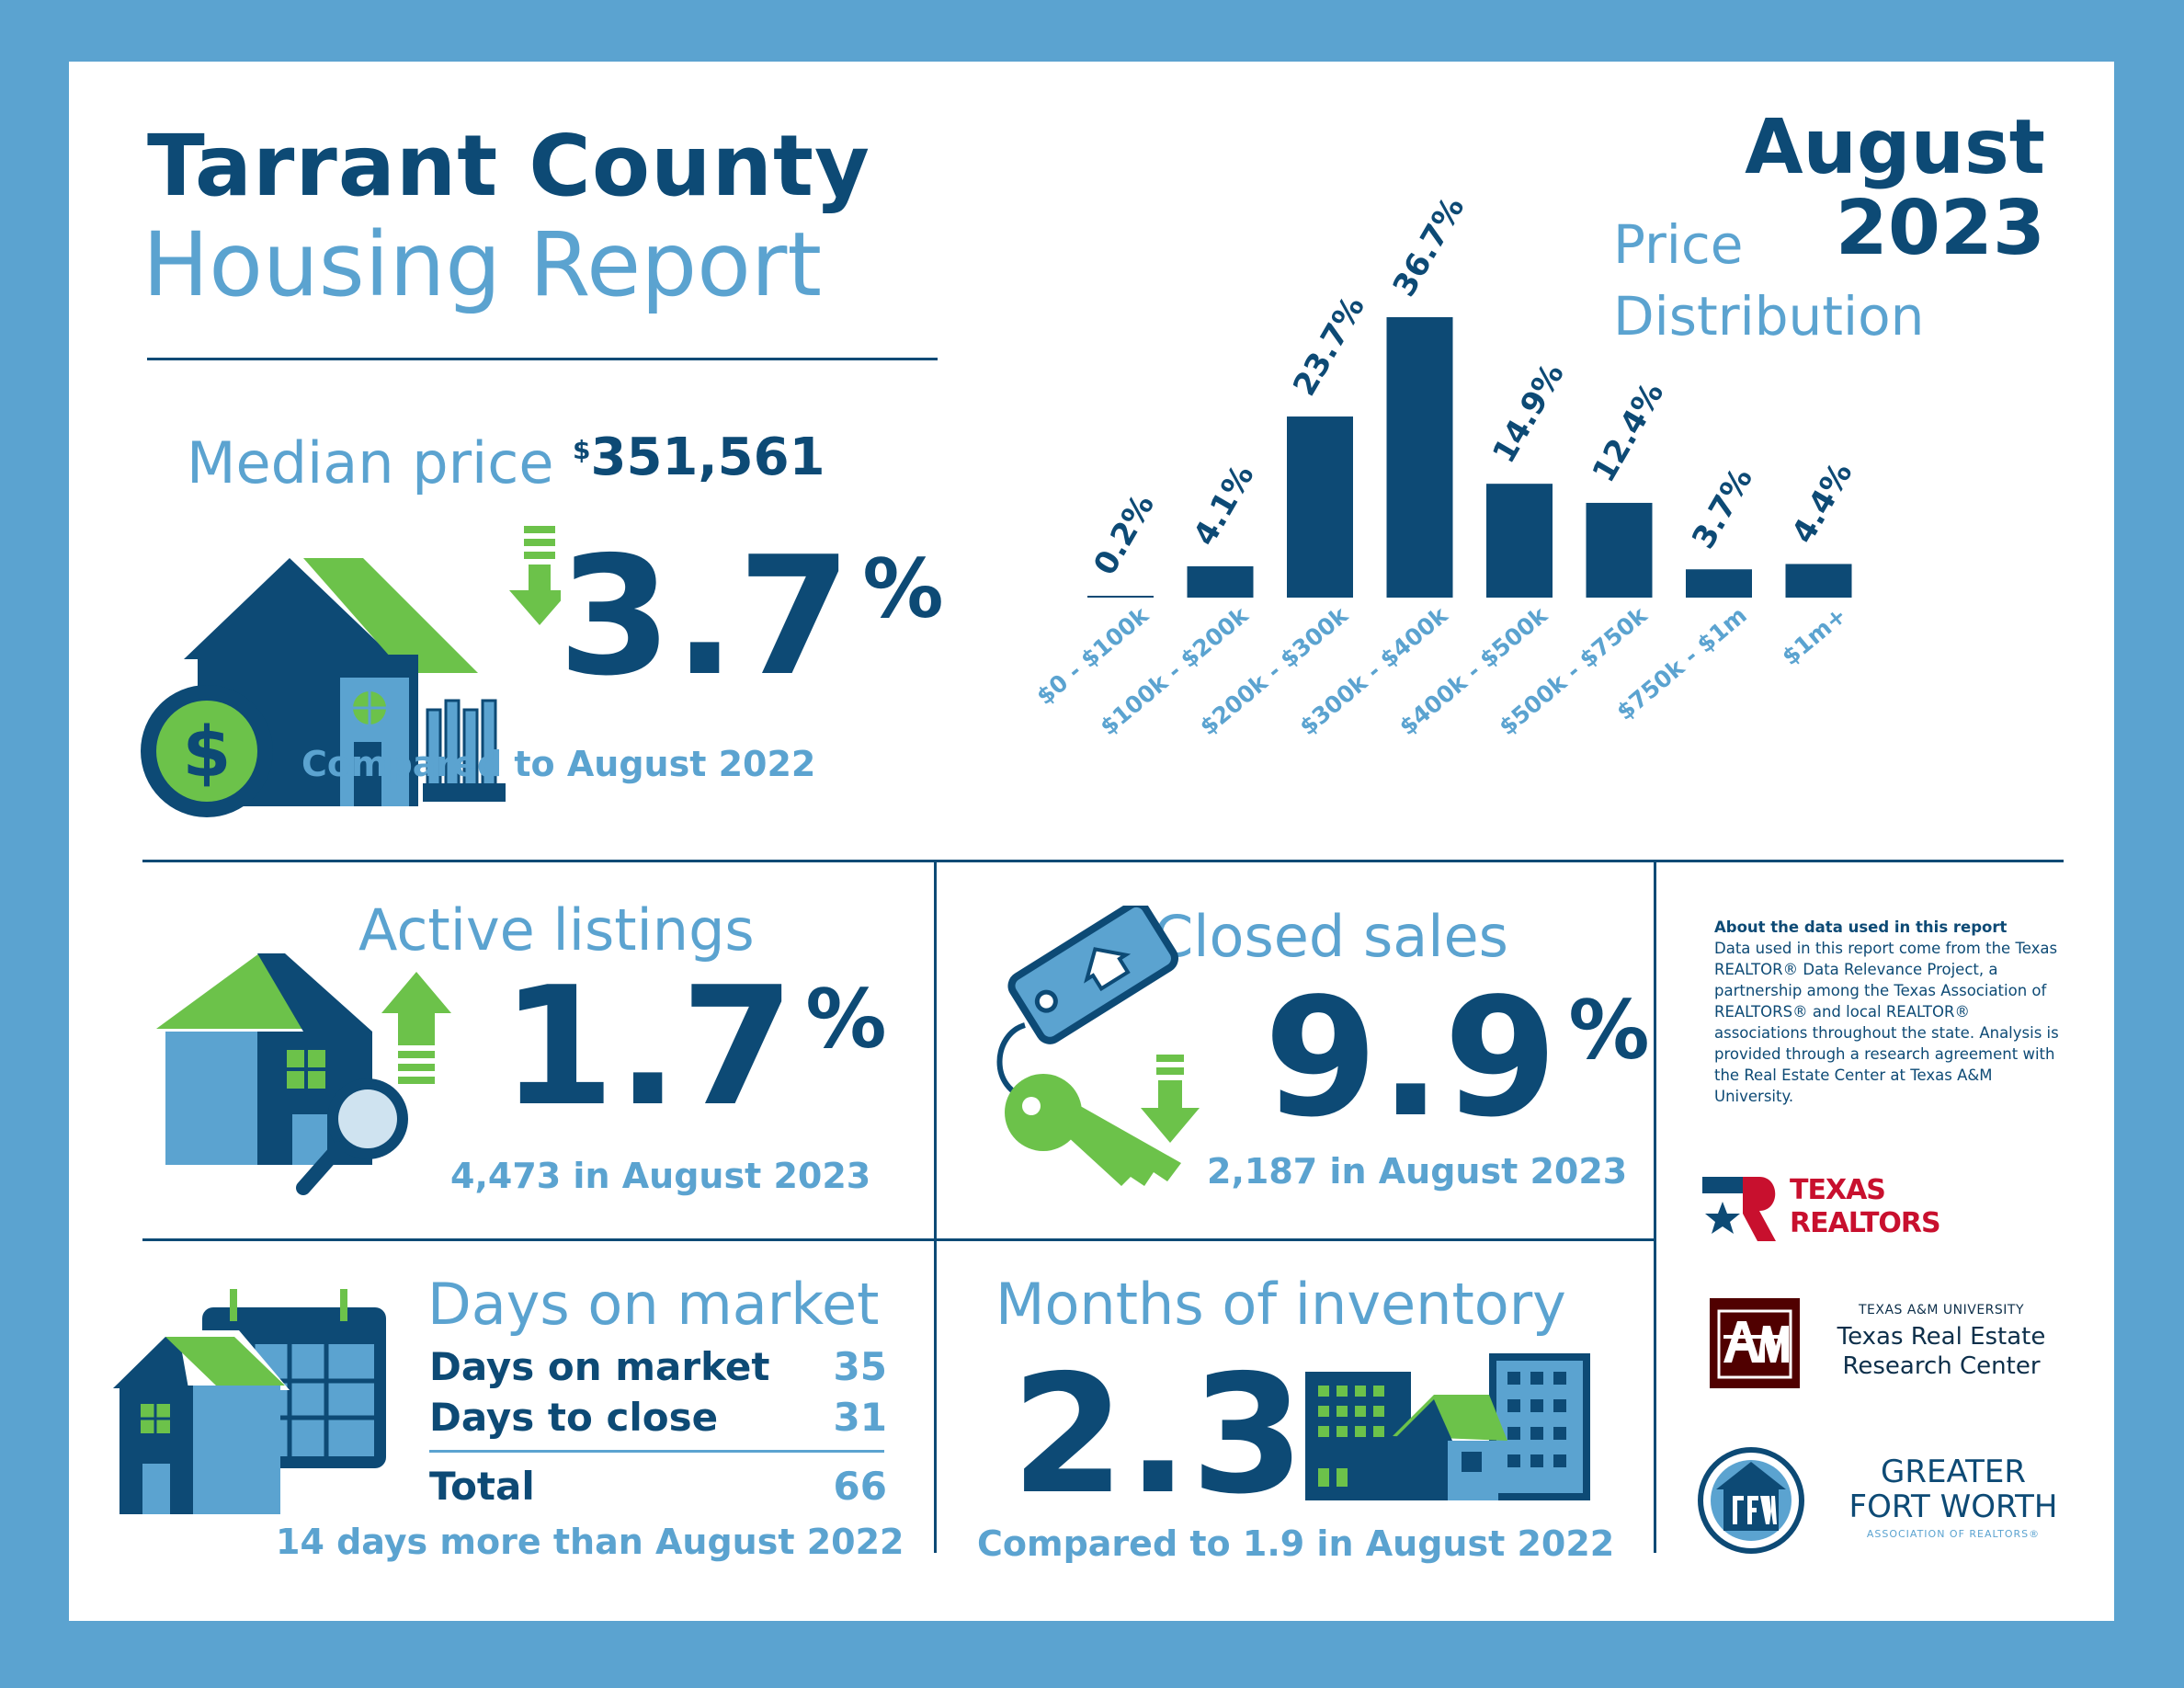 Image resolution: width=2184 pixels, height=1688 pixels. What do you see at coordinates (1822, 503) in the screenshot?
I see `bar-value-label-8: 4.4%` at bounding box center [1822, 503].